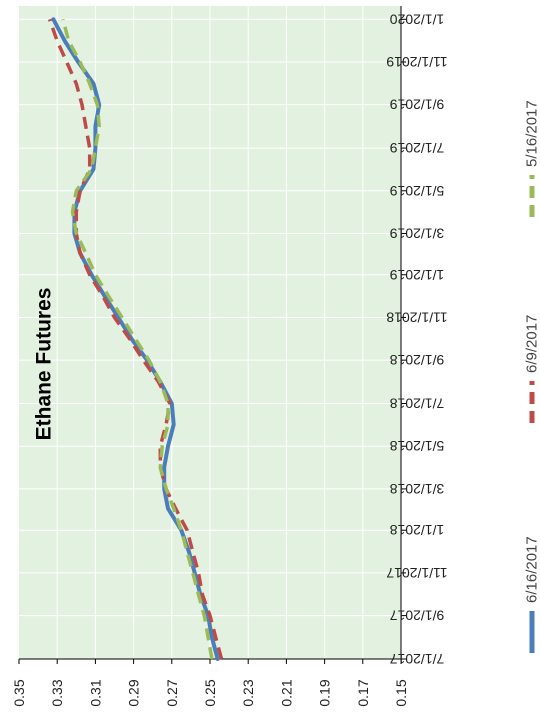 This screenshot has width=540, height=728. I want to click on date-tick-label: 5/1/2018, so click(417, 446).